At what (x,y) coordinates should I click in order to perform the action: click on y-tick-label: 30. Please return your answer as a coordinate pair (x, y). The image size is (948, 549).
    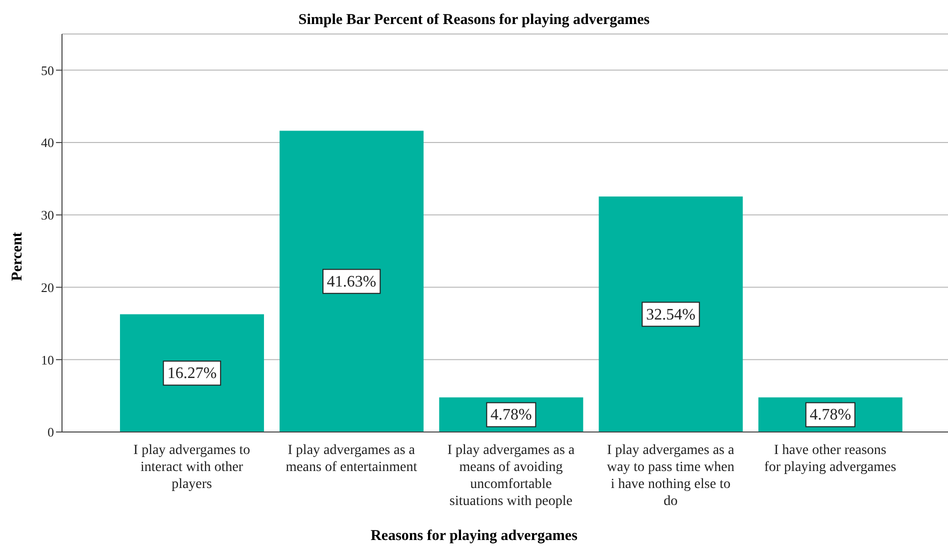
    Looking at the image, I should click on (47, 215).